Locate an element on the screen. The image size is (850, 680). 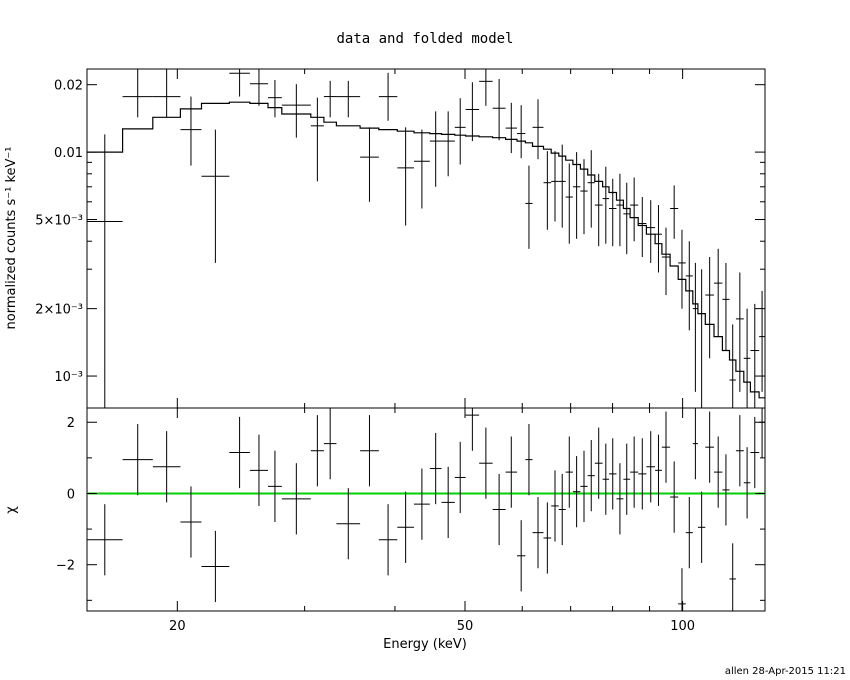
y-tick-label: 5×10⁻³ is located at coordinates (59, 221).